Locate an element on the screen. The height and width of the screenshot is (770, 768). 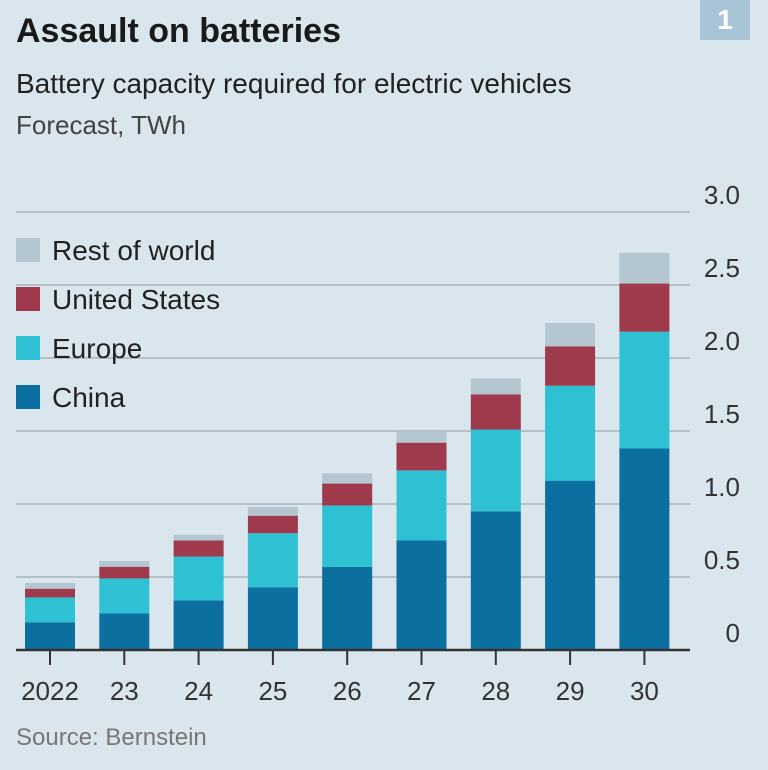
y-tick-label: 0 is located at coordinates (733, 633).